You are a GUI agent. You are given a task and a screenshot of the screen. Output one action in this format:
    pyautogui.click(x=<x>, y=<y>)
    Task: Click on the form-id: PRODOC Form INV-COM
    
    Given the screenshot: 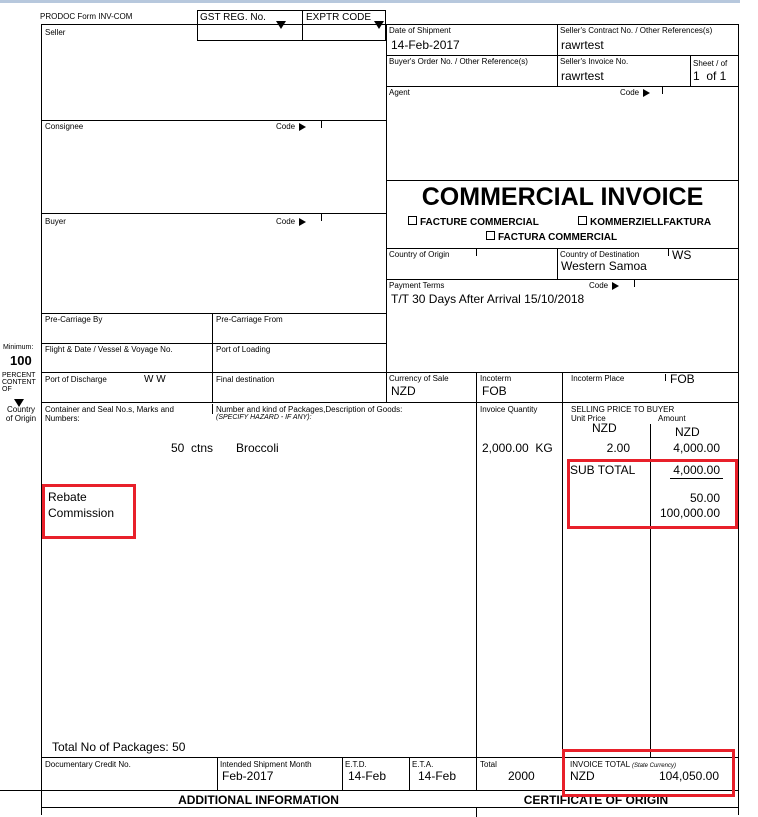 What is the action you would take?
    pyautogui.click(x=86, y=16)
    